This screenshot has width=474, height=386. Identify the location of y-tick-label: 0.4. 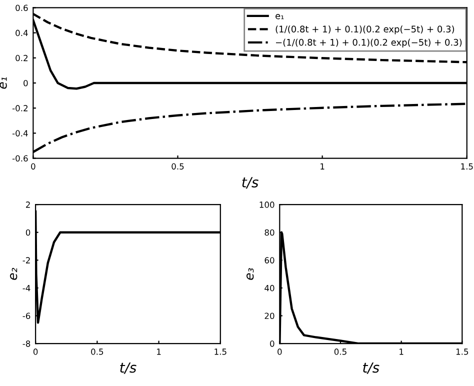
(22, 33).